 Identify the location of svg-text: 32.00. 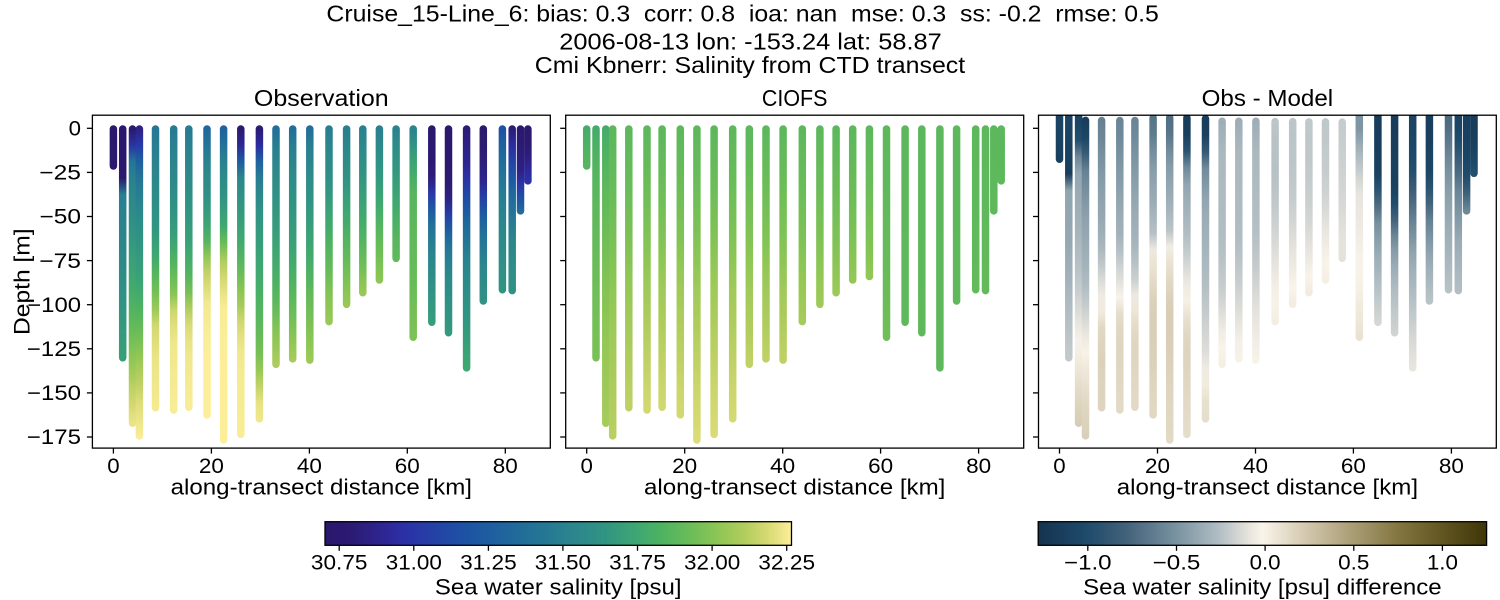
(712, 563).